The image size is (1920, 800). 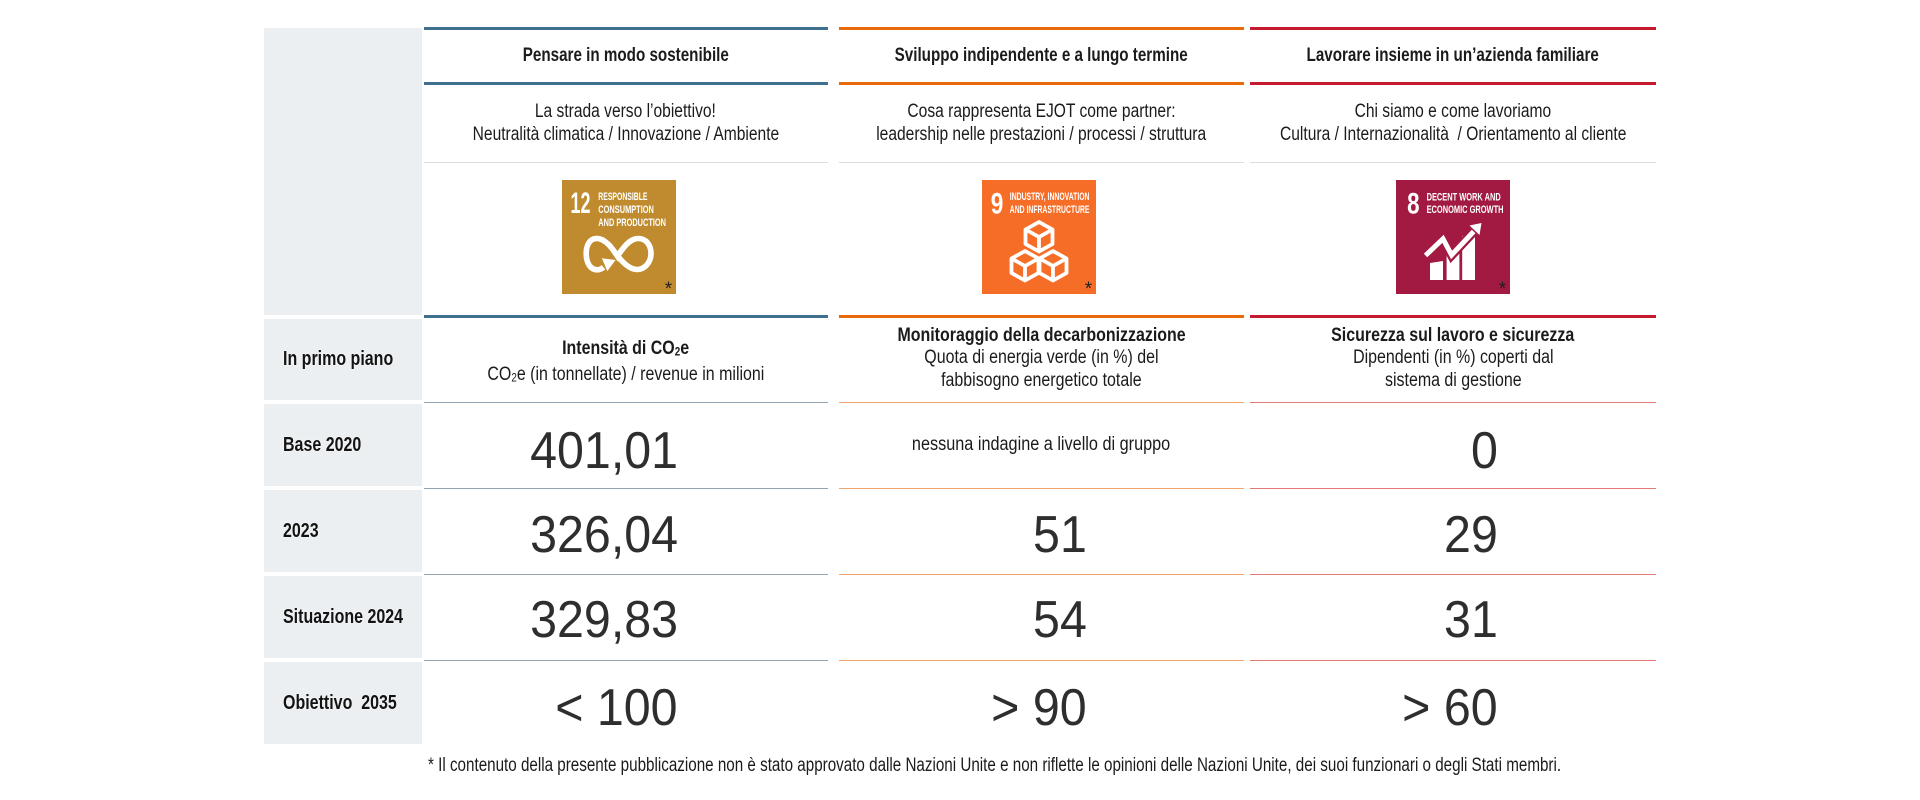 I want to click on svg-text: AND INFRASTRUCTURE, so click(x=1050, y=210).